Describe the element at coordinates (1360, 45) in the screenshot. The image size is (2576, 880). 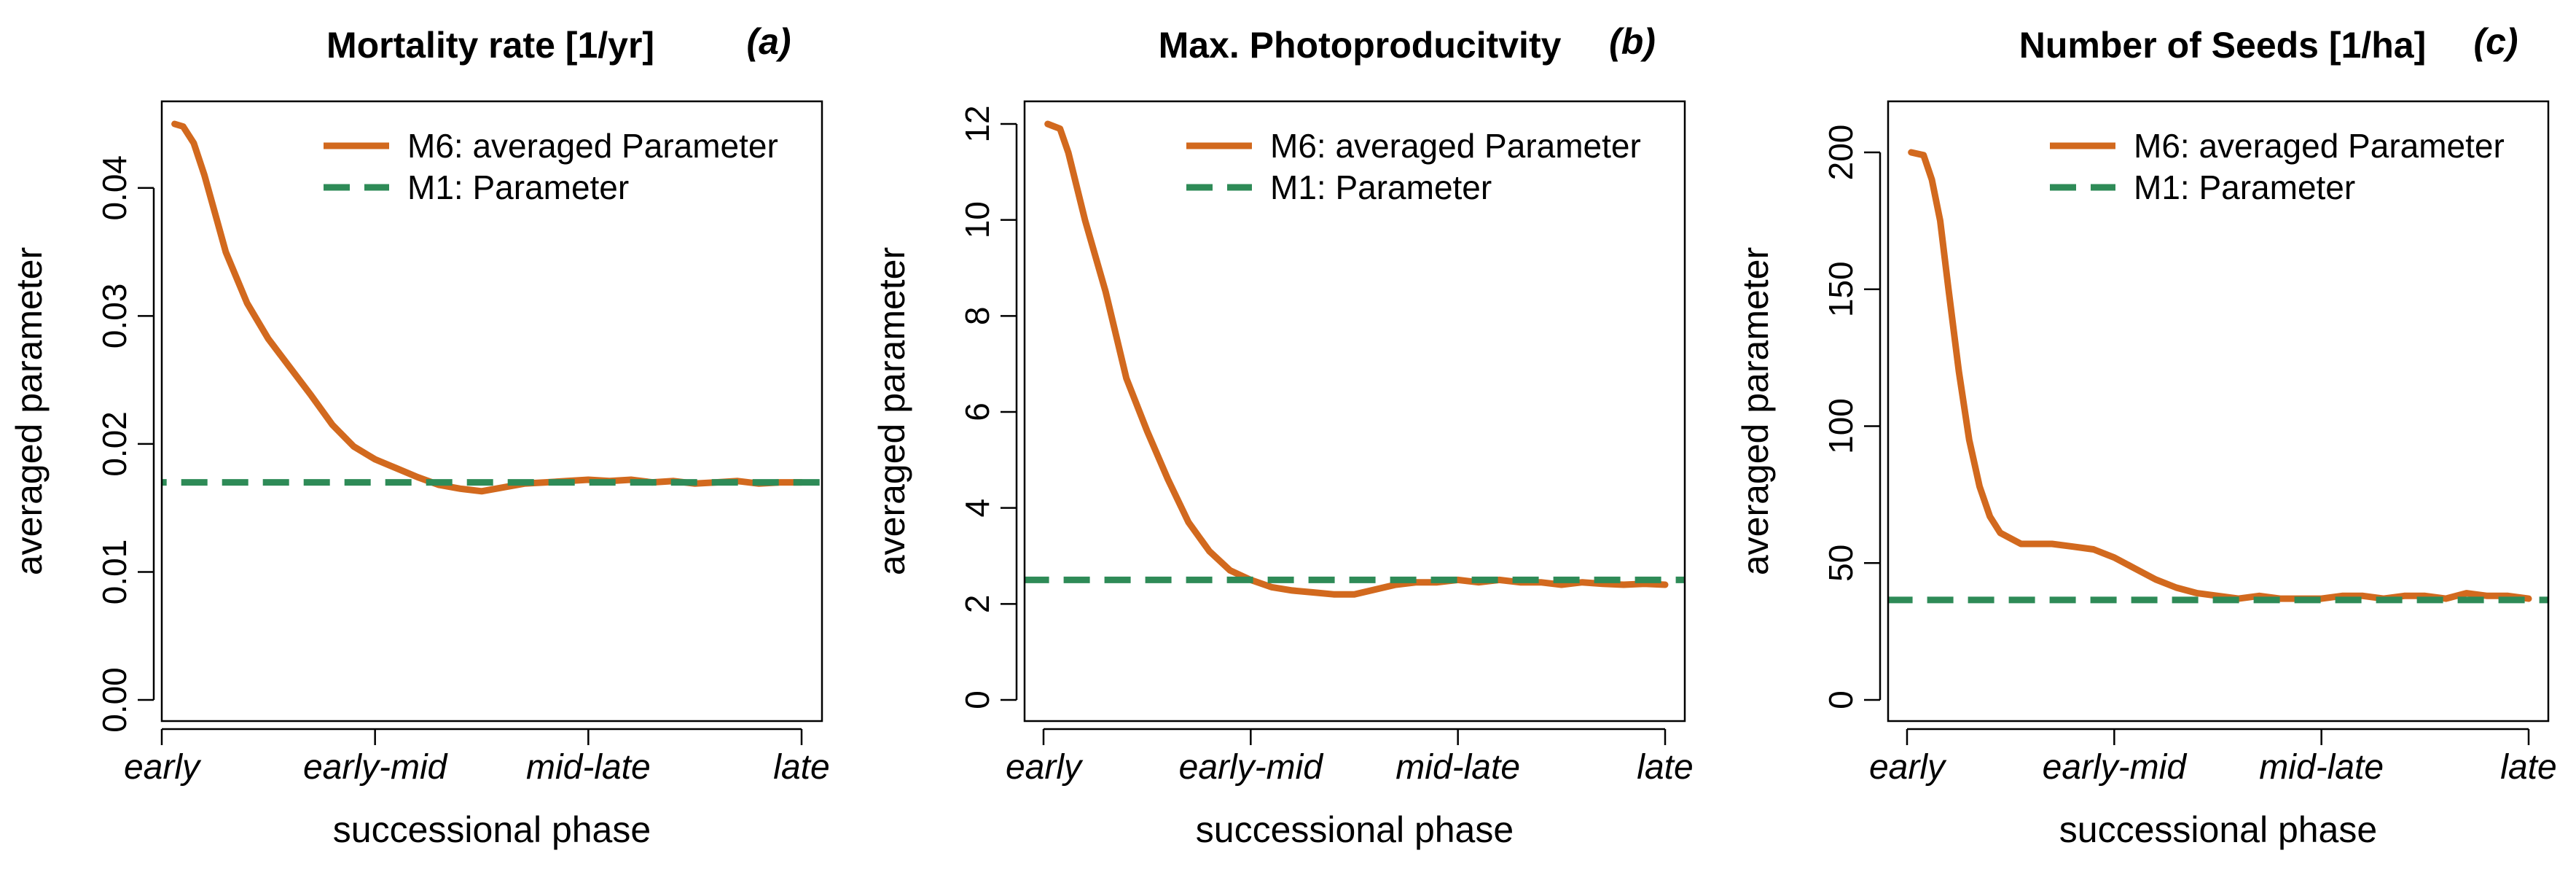
I see `chart-title: Max. Photoproducitvity` at that location.